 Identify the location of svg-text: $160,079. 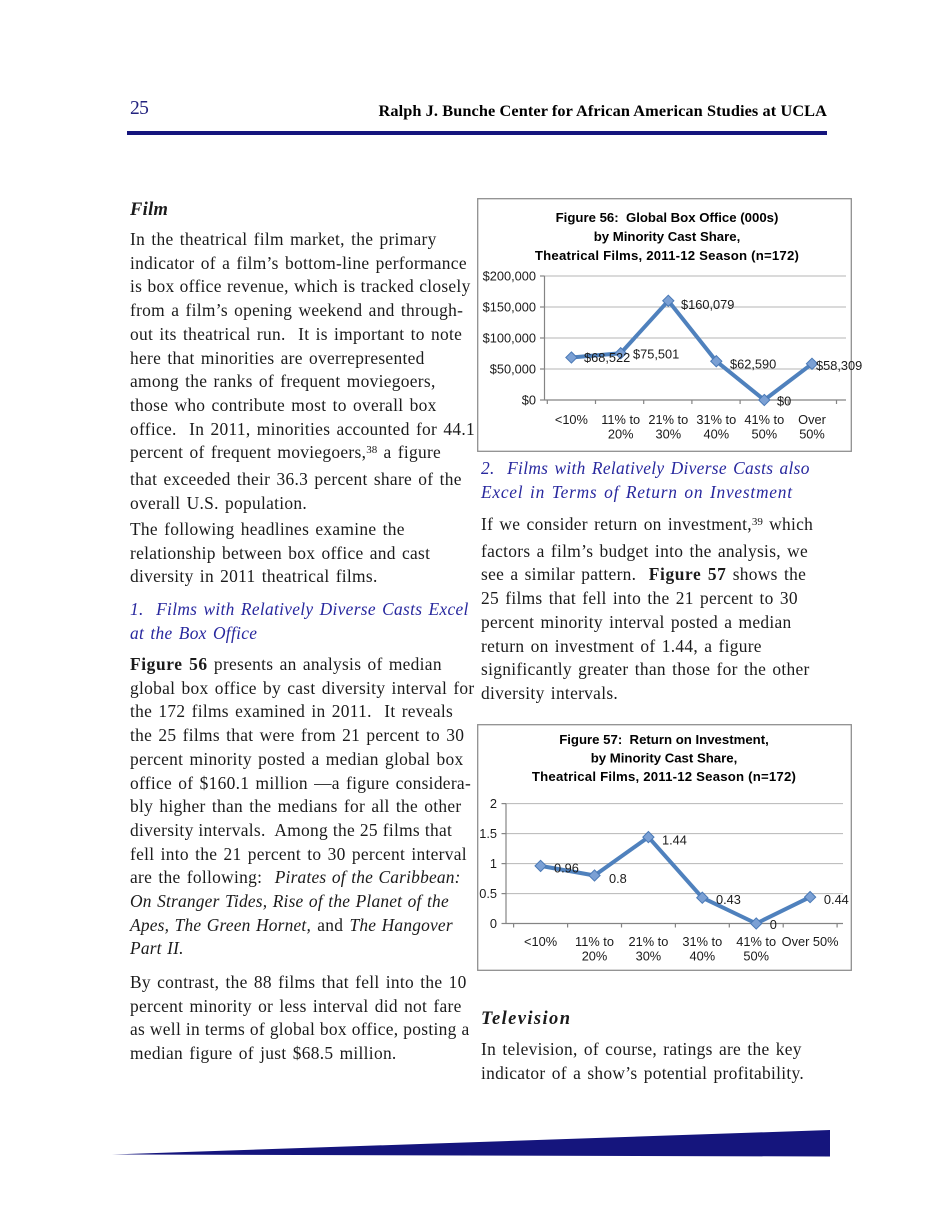
(707, 304).